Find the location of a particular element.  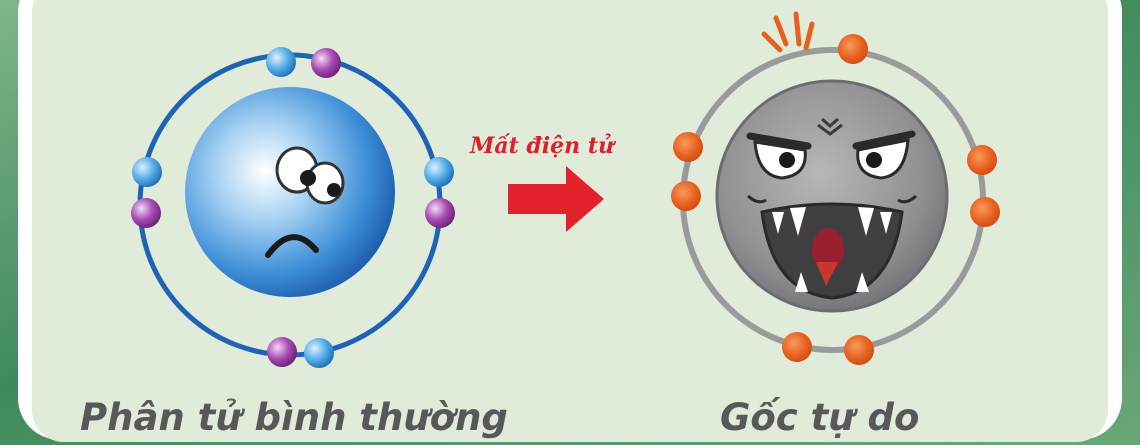

angry-grey-radical-icon is located at coordinates (832, 196).